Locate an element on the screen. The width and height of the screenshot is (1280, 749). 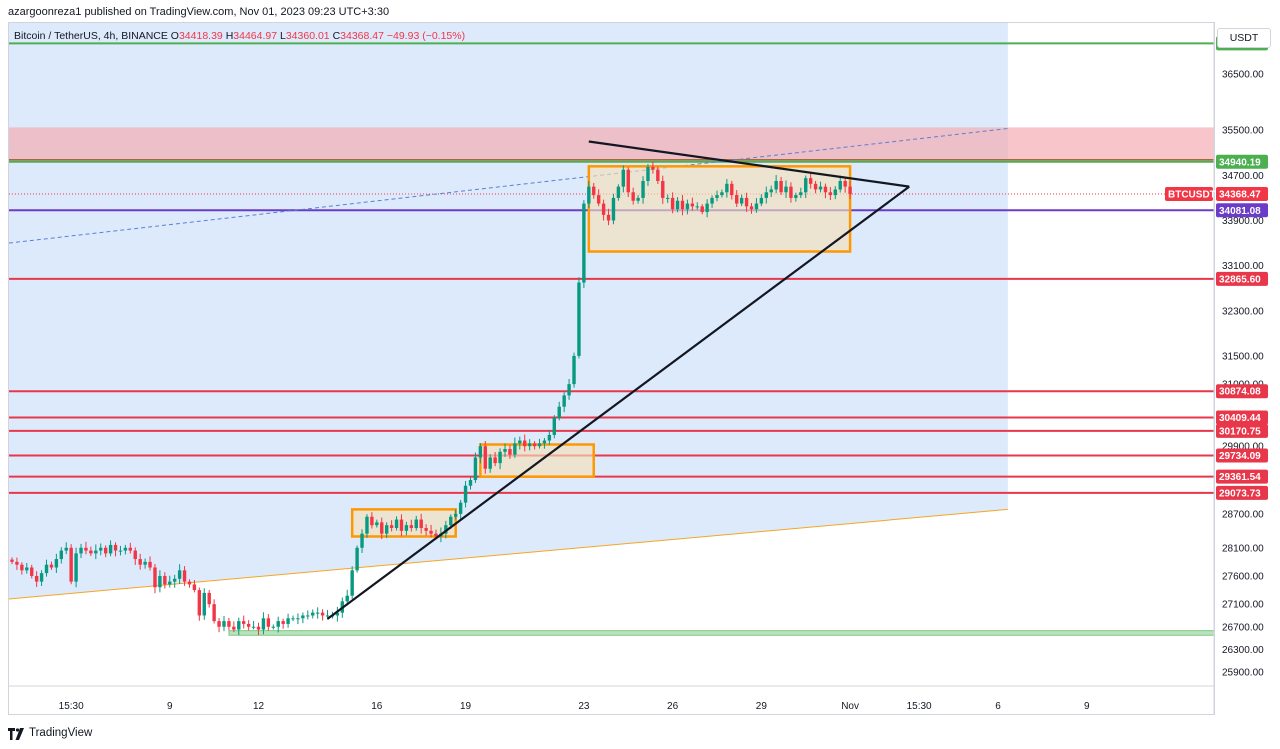
y-tick-label: 26700.00 is located at coordinates (1243, 627).